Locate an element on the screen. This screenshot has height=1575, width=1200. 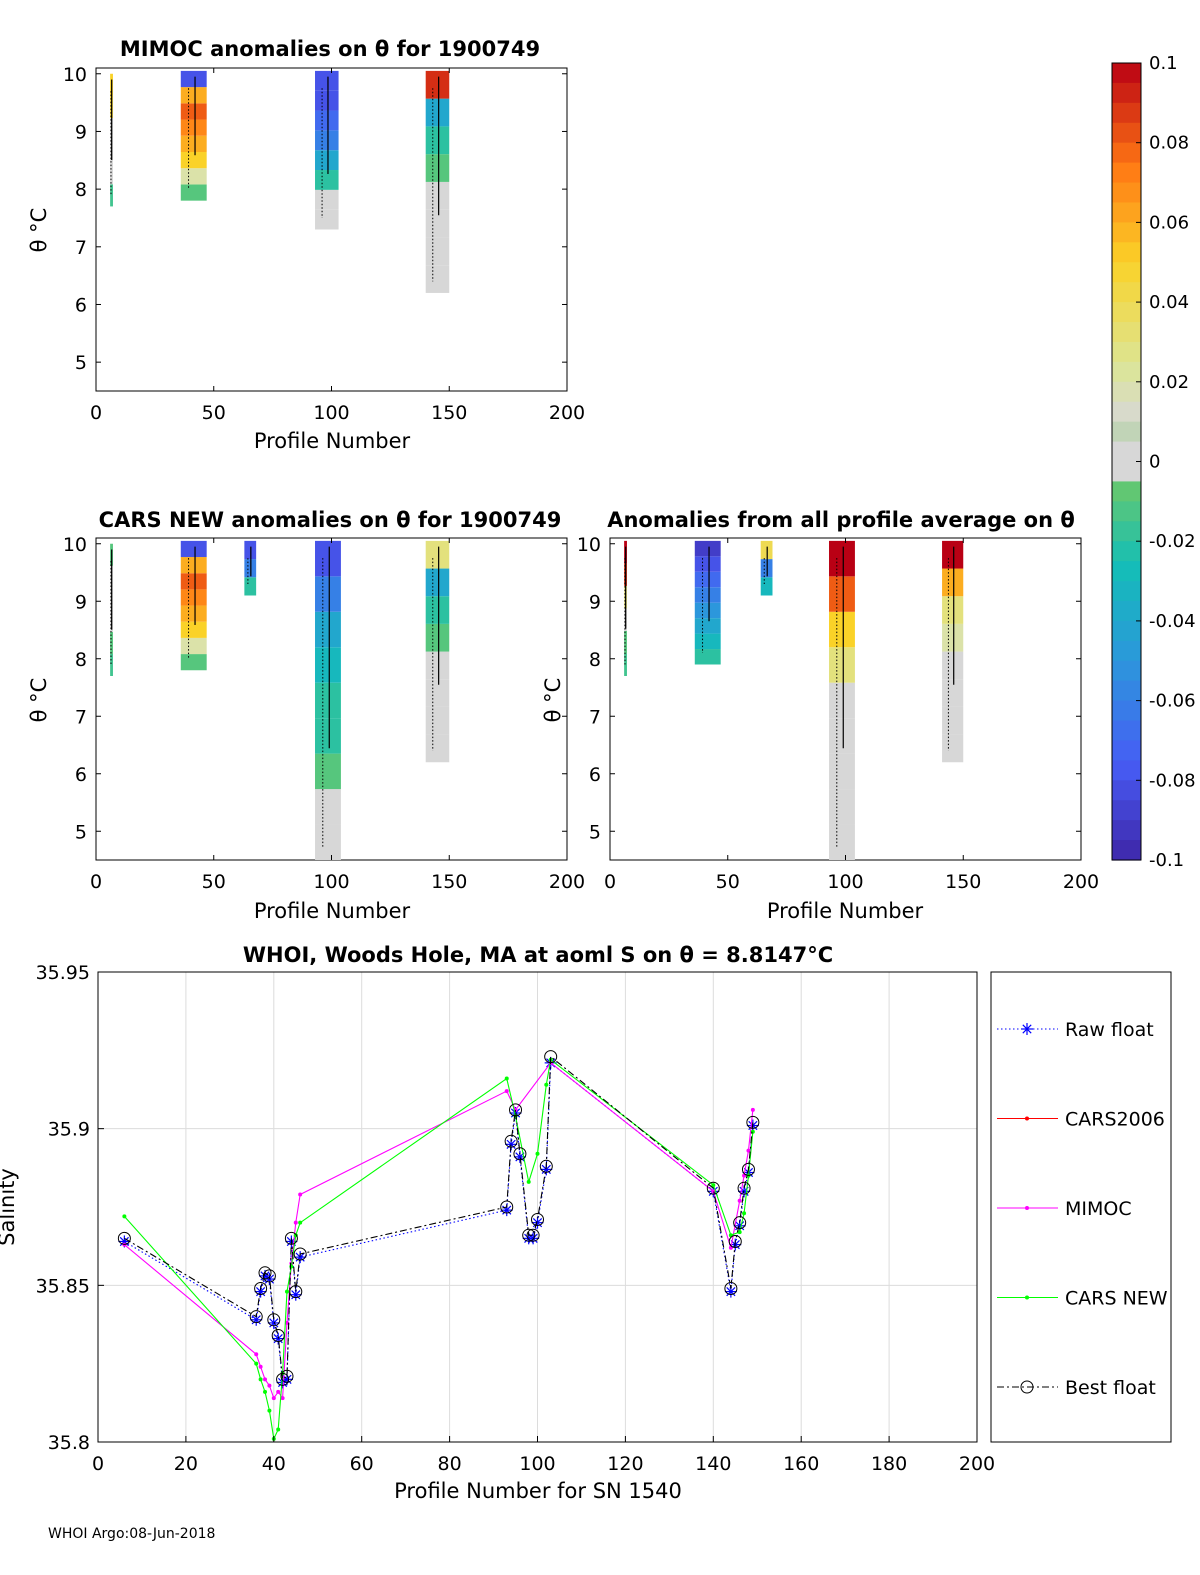
legend-box is located at coordinates (1081, 1207).